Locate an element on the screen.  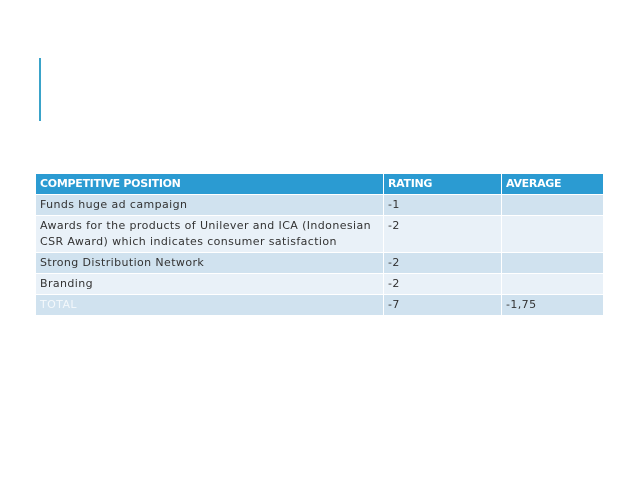
rating-cell: -1 is located at coordinates (442, 205).